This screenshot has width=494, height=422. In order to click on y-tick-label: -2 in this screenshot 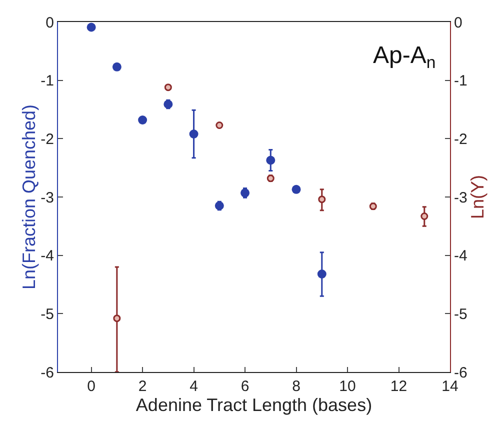, I will do `click(47, 139)`.